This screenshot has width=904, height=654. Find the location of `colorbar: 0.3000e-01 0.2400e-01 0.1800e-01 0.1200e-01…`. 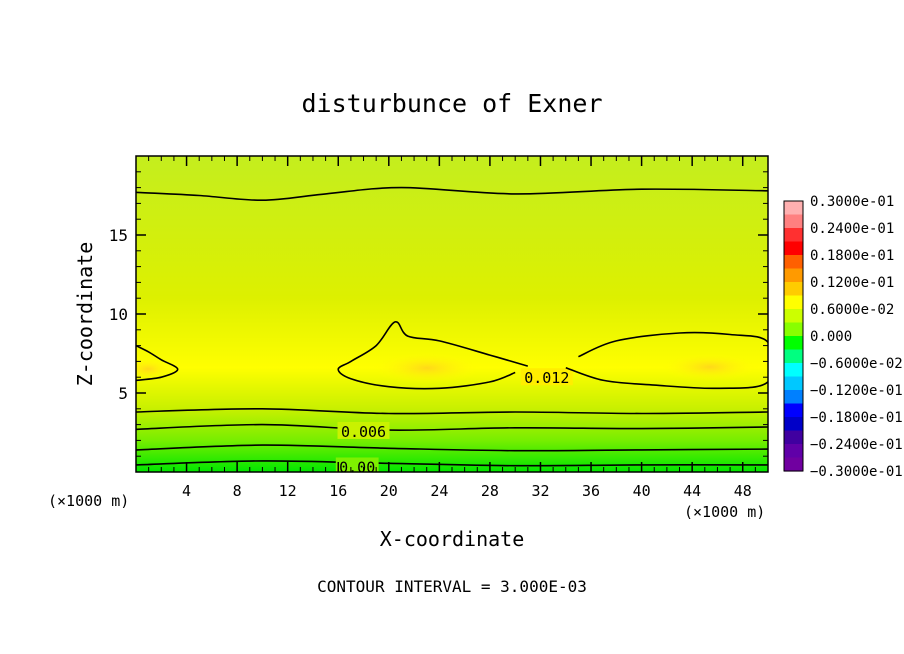

colorbar: 0.3000e-01 0.2400e-01 0.1800e-01 0.1200e-01… is located at coordinates (843, 337).